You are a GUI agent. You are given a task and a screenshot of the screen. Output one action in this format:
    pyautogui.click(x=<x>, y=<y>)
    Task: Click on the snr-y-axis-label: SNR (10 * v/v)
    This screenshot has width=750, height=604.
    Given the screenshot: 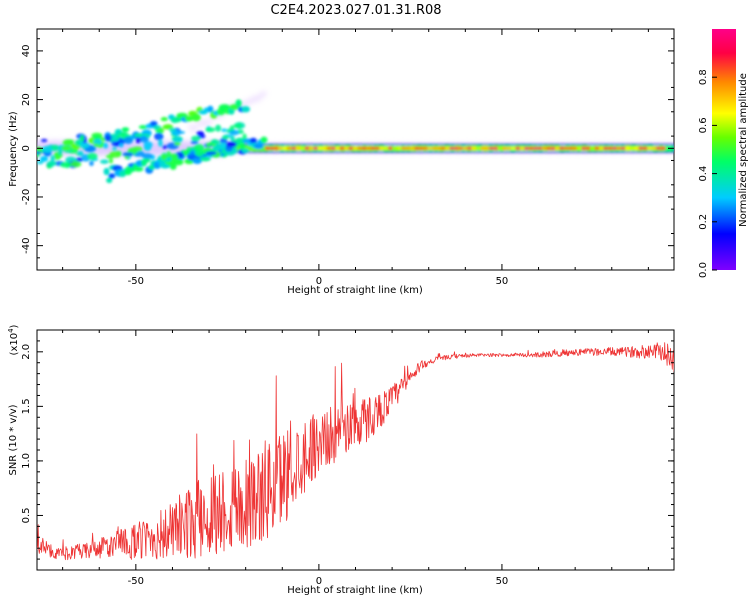 What is the action you would take?
    pyautogui.click(x=13, y=439)
    